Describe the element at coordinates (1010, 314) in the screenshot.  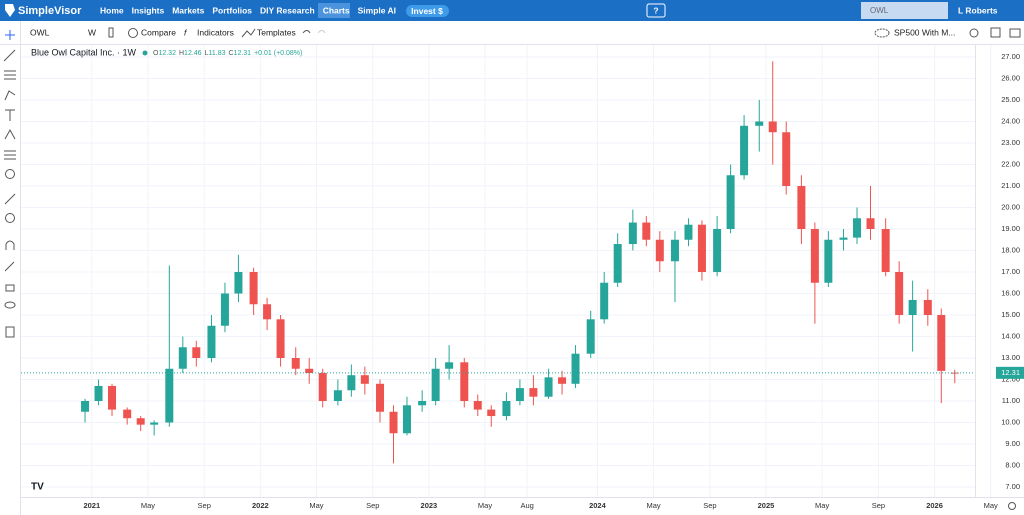
I see `y-tick-label: 15.00` at that location.